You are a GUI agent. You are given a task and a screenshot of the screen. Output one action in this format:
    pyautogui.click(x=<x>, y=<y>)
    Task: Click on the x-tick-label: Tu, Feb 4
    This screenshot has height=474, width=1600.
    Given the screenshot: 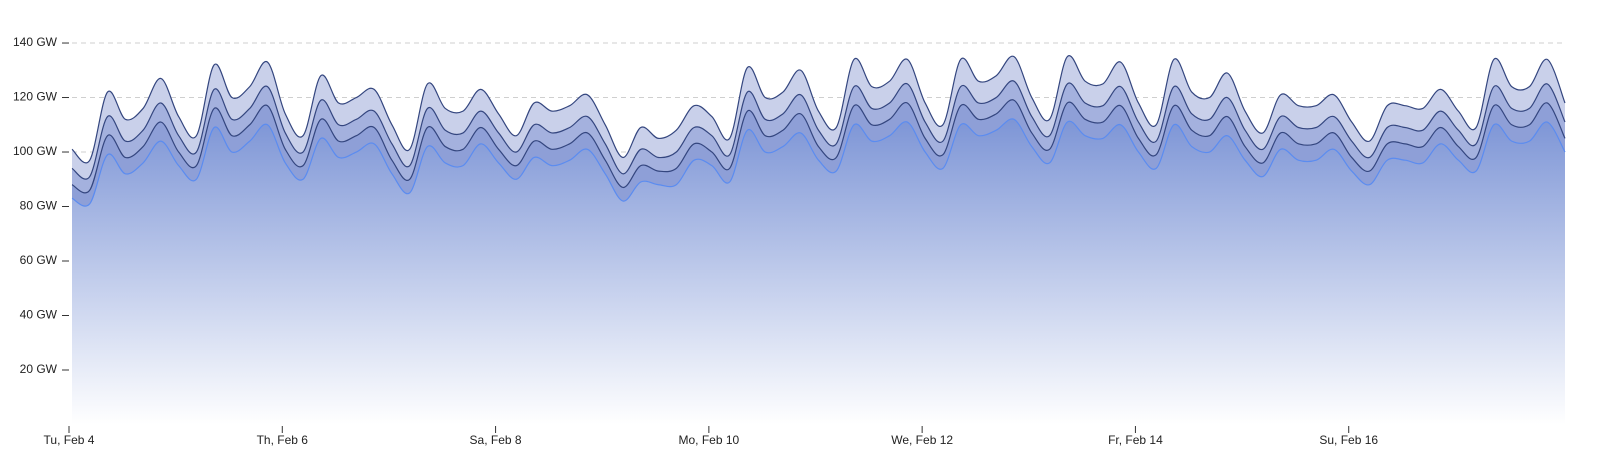 What is the action you would take?
    pyautogui.click(x=69, y=440)
    